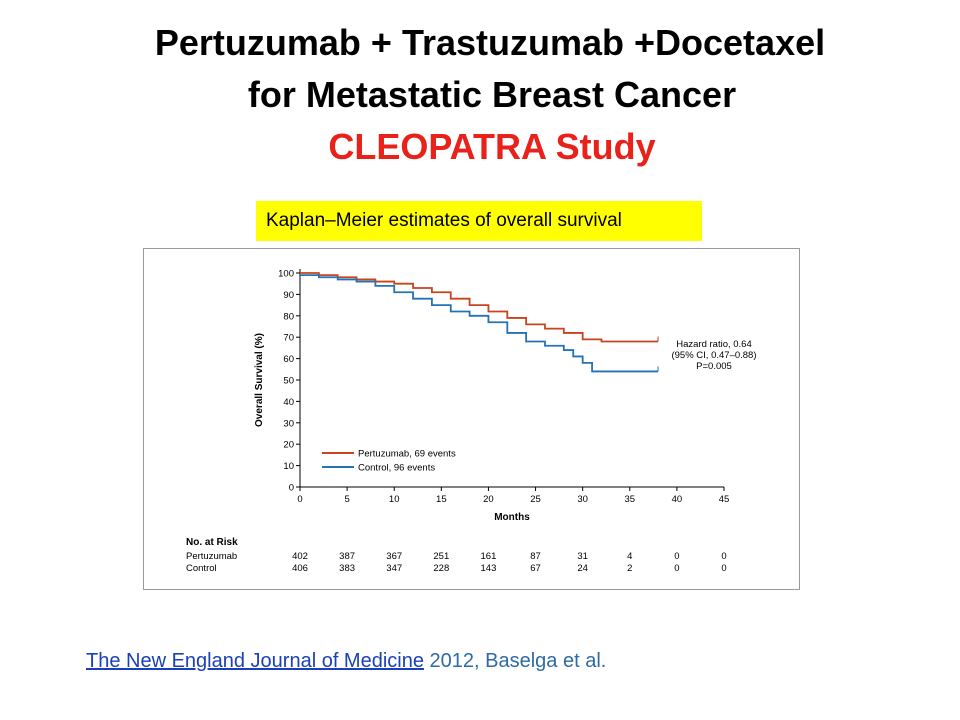 The height and width of the screenshot is (720, 960). Describe the element at coordinates (347, 556) in the screenshot. I see `risk-value: 387` at that location.